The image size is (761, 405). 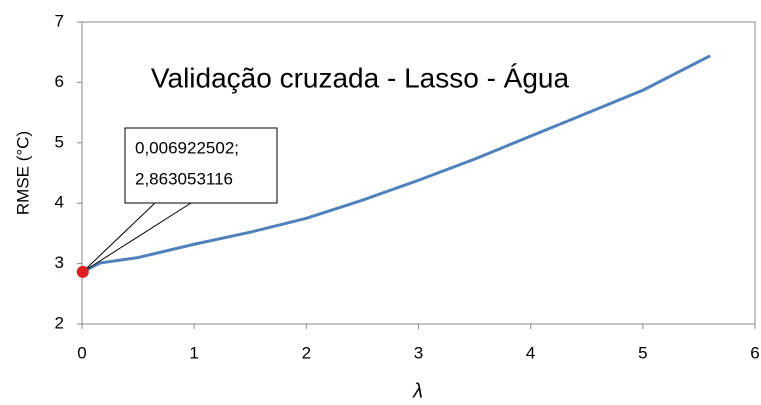 I want to click on y-tick-label: 3, so click(x=59, y=262).